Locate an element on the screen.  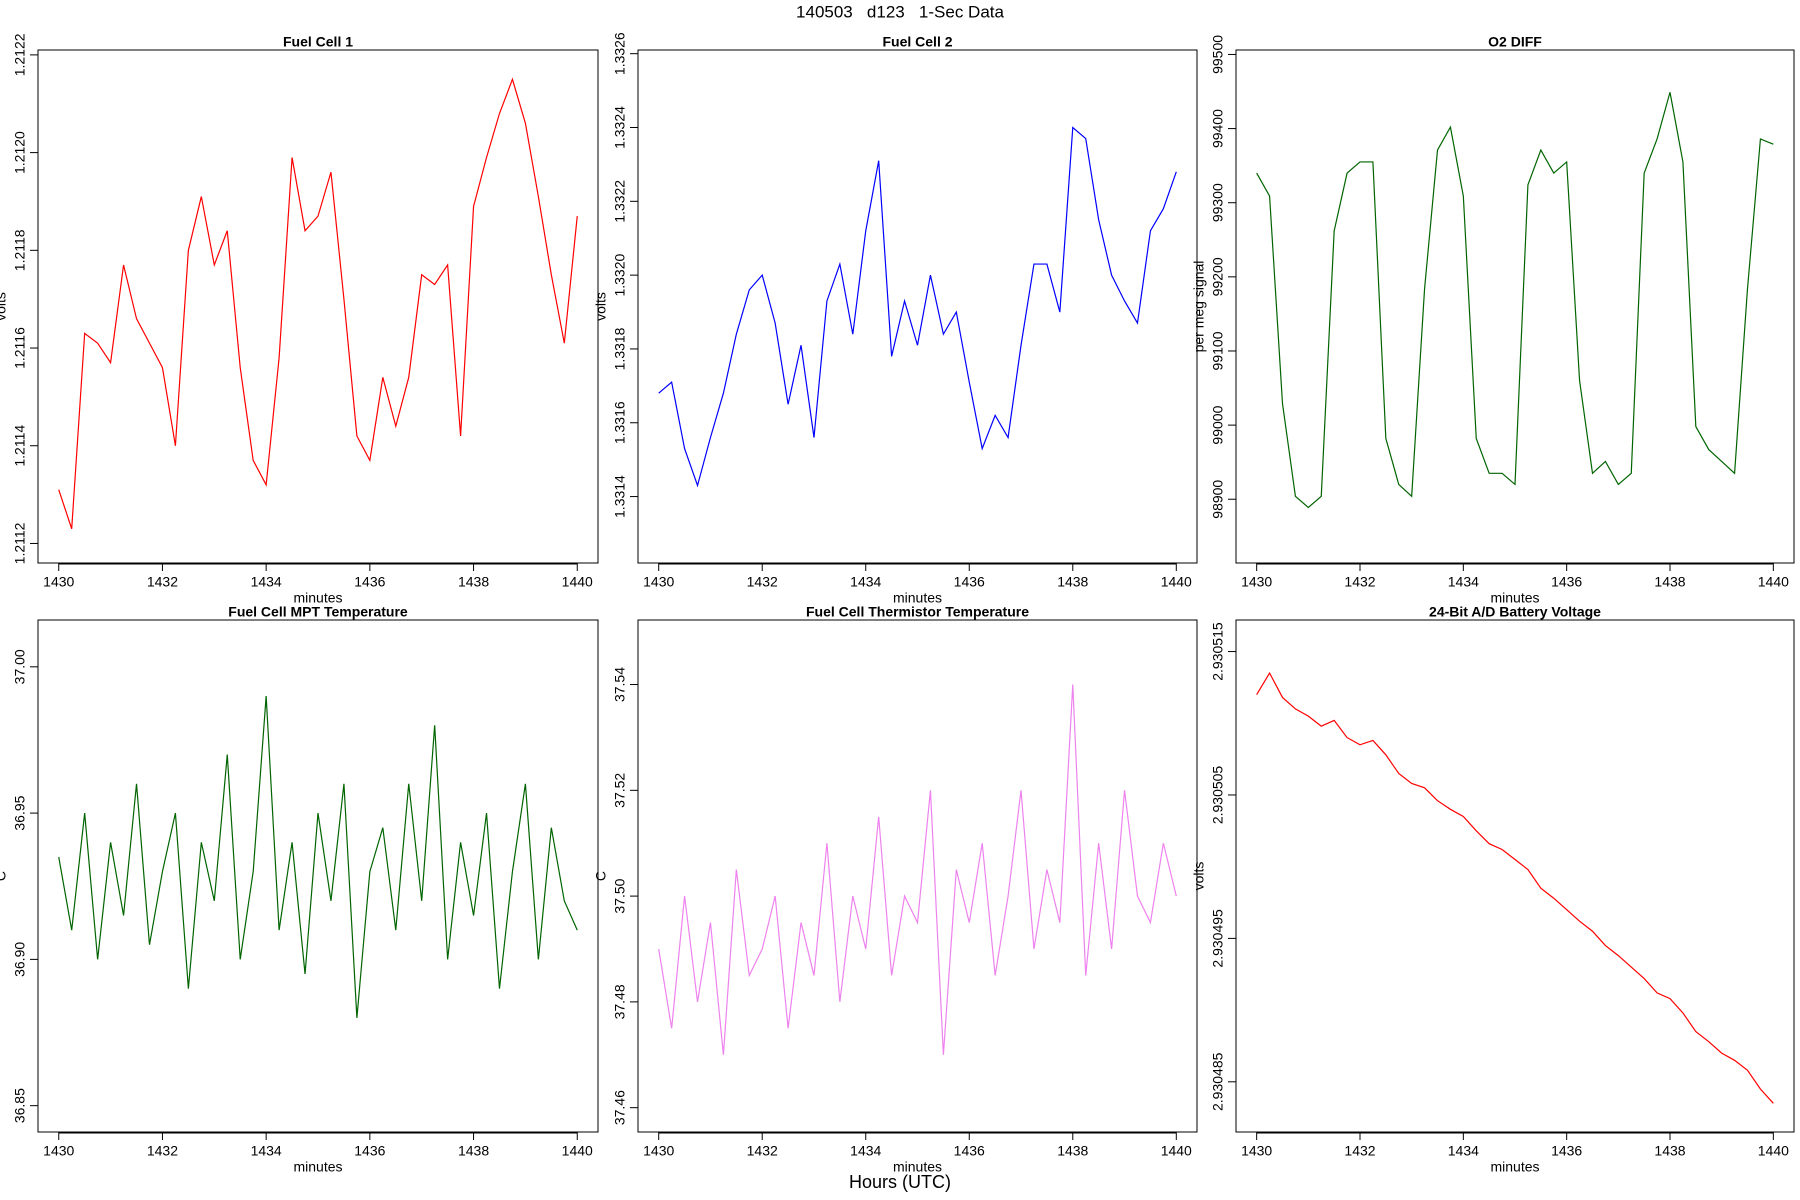
y-tick-label: 99400 is located at coordinates (1218, 128).